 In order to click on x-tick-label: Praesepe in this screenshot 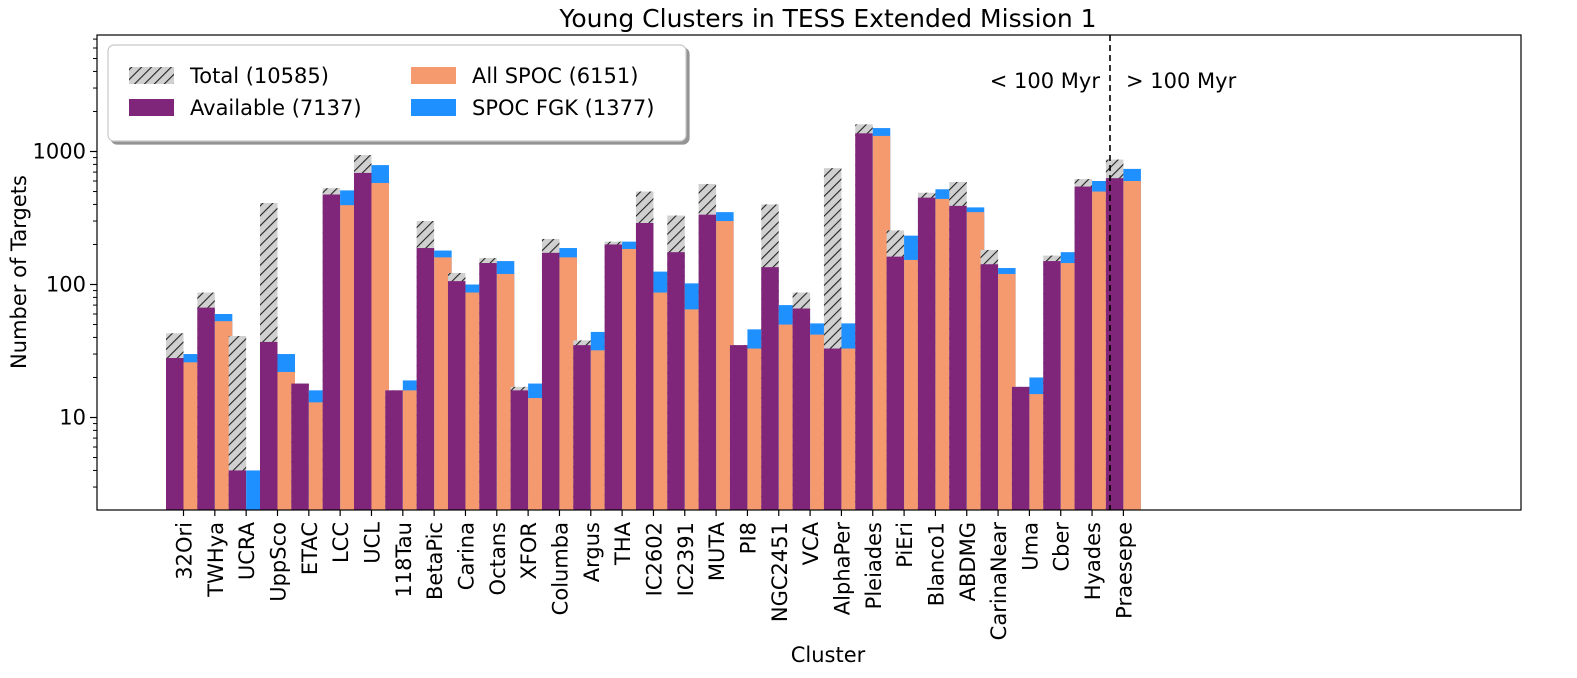, I will do `click(1124, 570)`.